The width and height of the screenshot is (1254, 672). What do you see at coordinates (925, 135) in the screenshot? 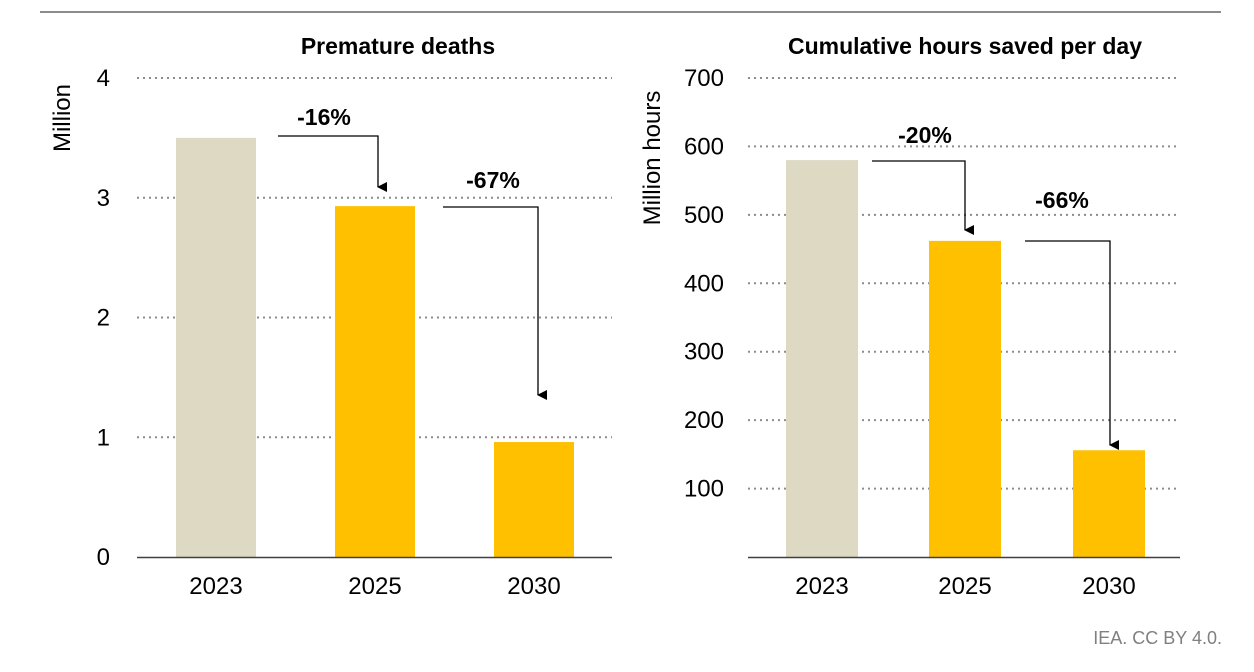
I see `change-label: -20%` at bounding box center [925, 135].